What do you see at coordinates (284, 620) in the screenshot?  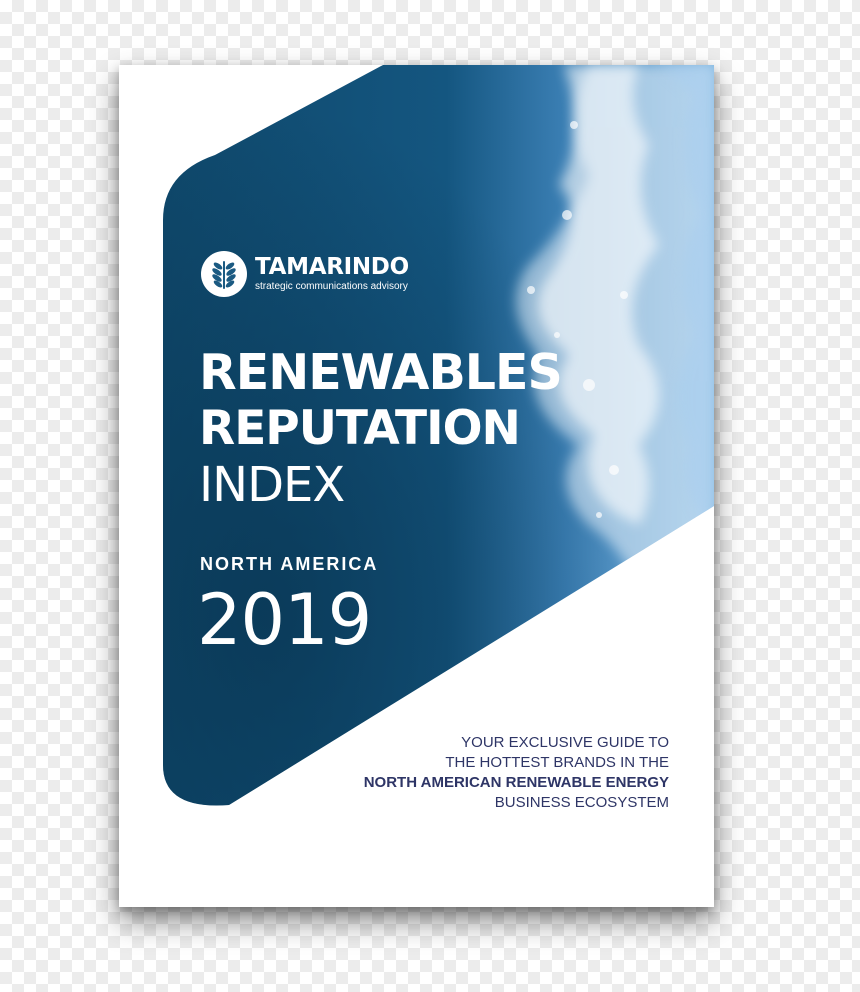 I see `year-label: 2019` at bounding box center [284, 620].